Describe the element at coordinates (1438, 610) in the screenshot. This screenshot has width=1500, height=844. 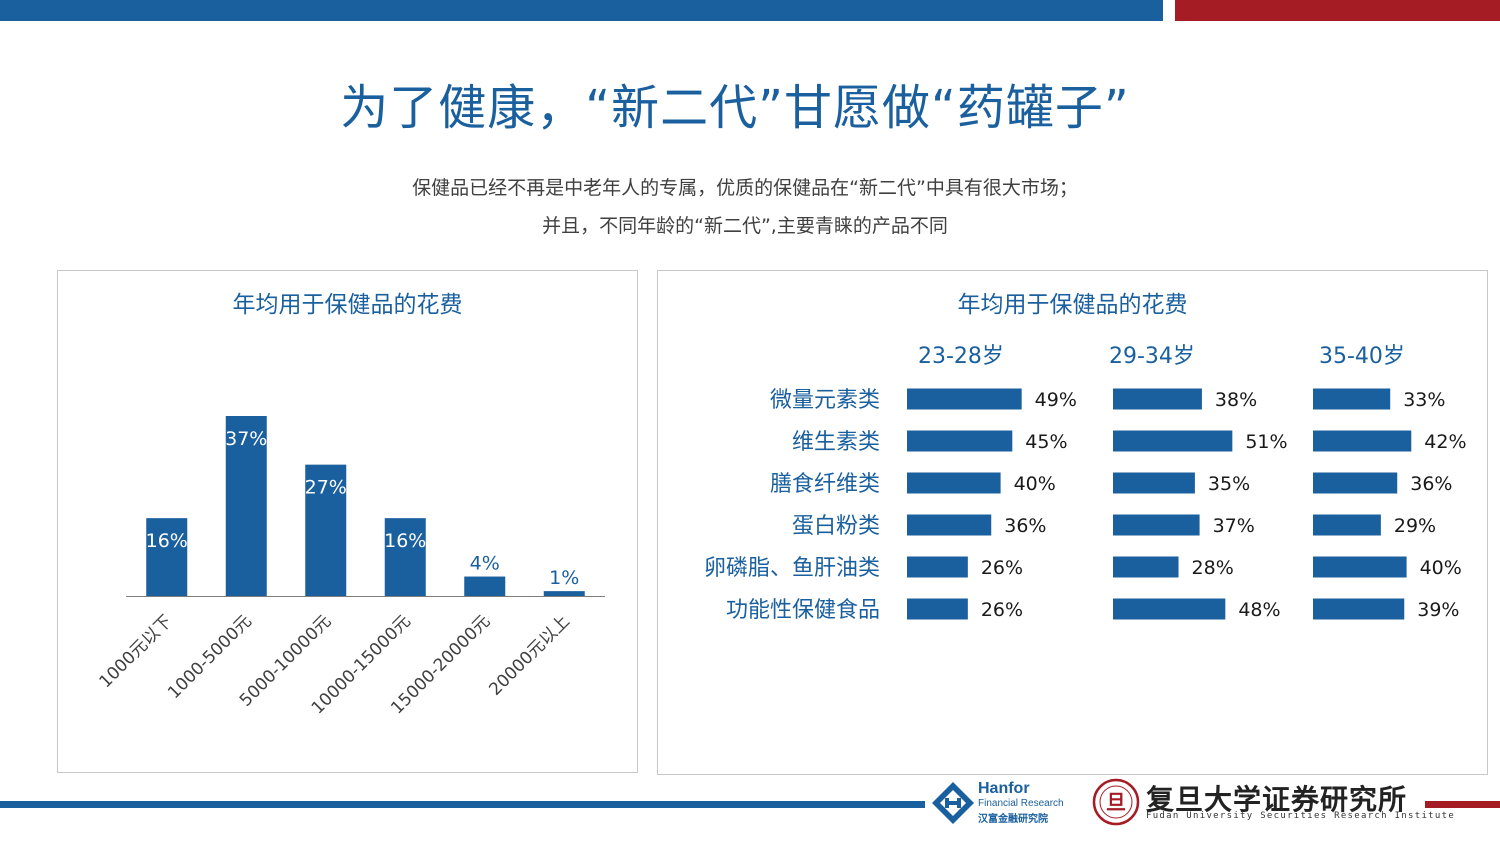
I see `bar-value-label: 39%` at that location.